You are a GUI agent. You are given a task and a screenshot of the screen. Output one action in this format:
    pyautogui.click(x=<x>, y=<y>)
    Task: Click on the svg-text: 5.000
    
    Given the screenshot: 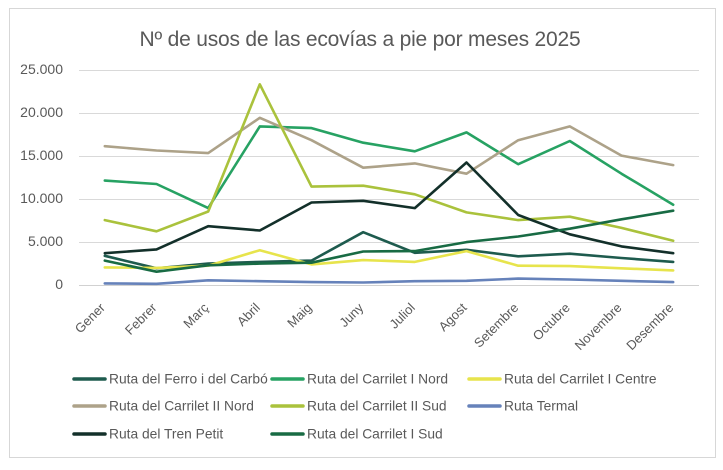 What is the action you would take?
    pyautogui.click(x=45, y=241)
    